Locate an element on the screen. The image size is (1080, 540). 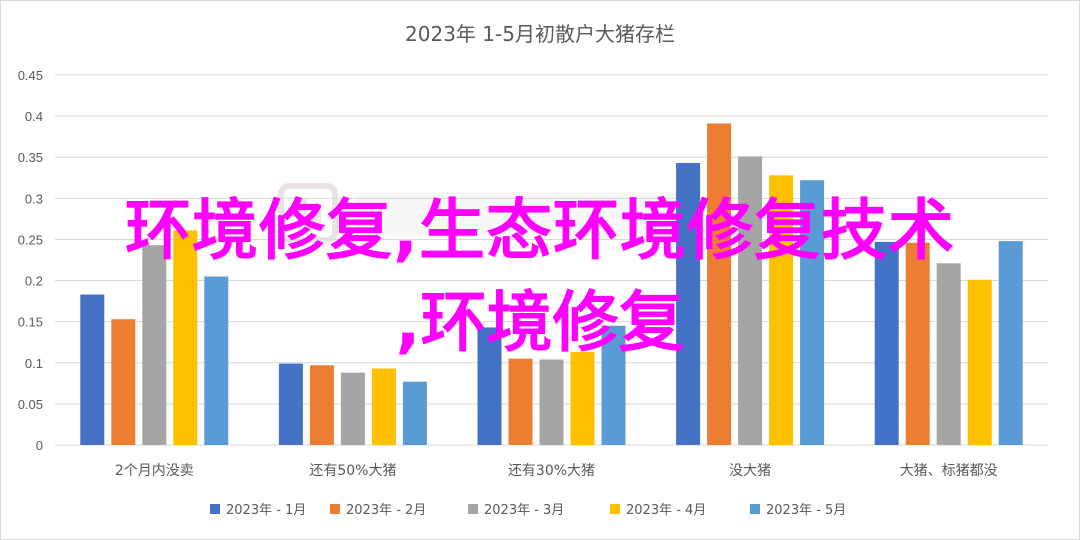
legend-label: 2023年 - 3月 is located at coordinates (524, 510).